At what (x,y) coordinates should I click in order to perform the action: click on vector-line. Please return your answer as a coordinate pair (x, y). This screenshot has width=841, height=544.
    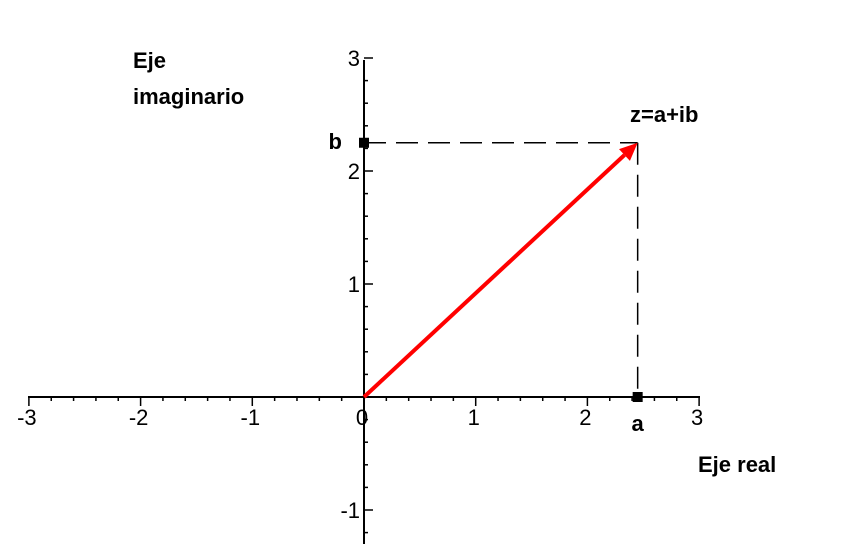
    Looking at the image, I should click on (494, 276).